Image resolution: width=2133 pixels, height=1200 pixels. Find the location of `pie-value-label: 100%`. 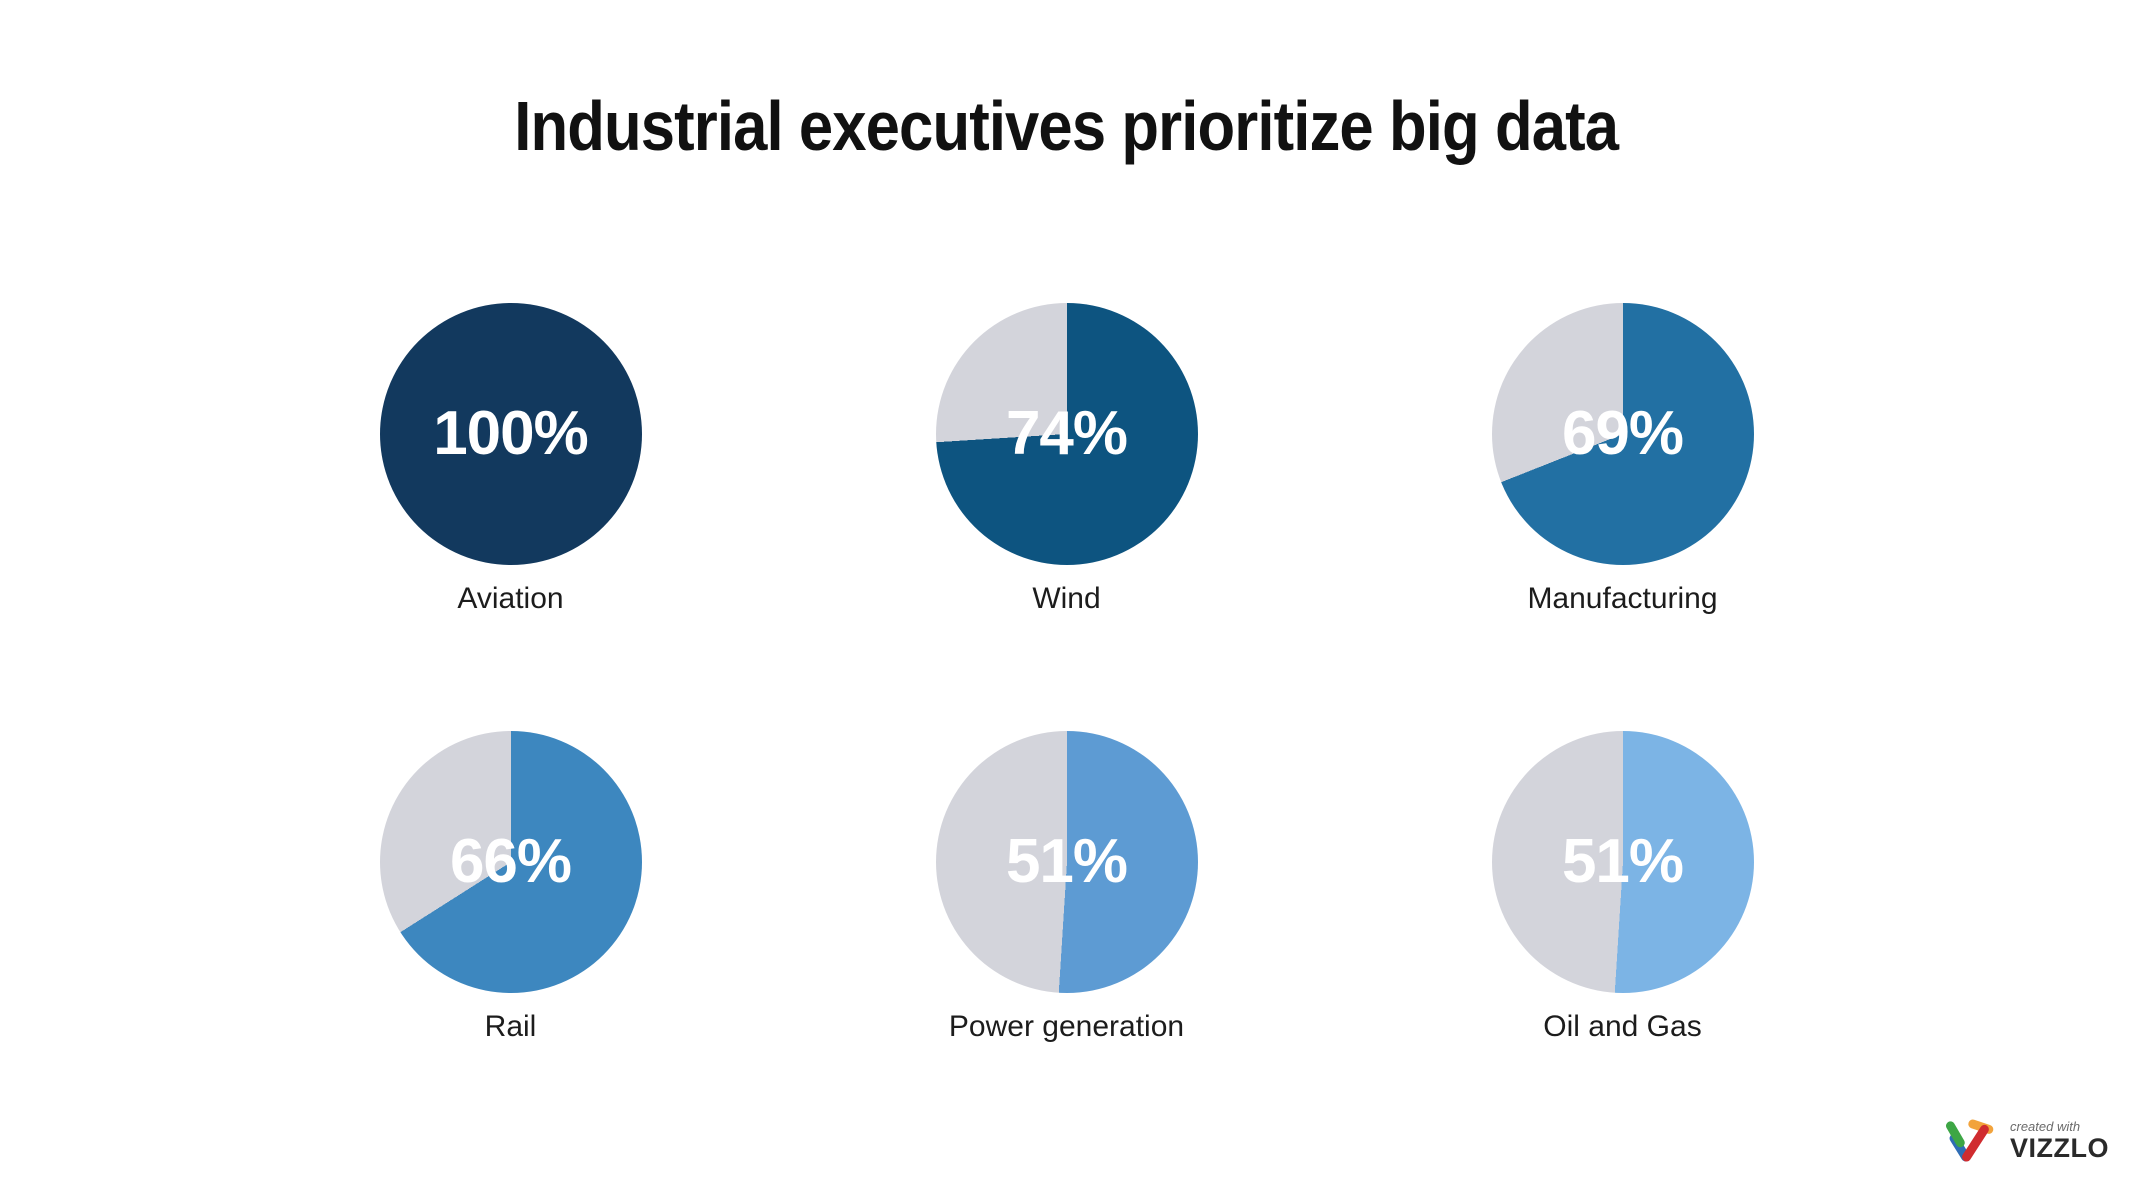

pie-value-label: 100% is located at coordinates (511, 433).